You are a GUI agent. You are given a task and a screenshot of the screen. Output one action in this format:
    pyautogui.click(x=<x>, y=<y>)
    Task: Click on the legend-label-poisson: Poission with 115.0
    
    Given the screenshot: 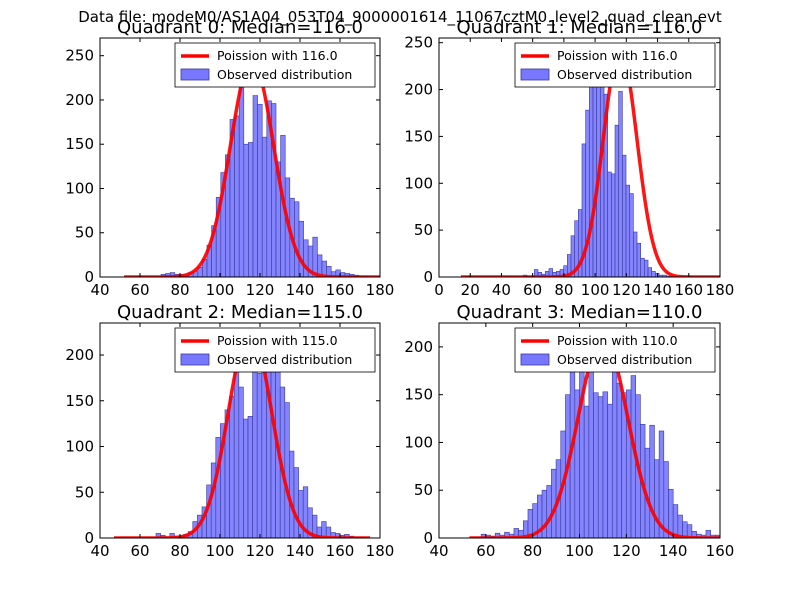 What is the action you would take?
    pyautogui.click(x=277, y=340)
    